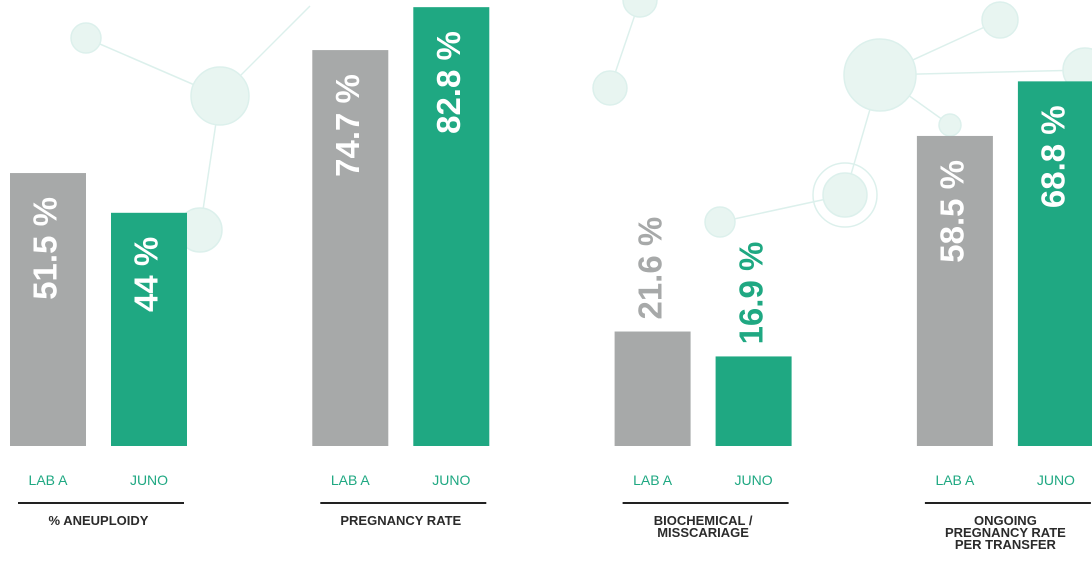  What do you see at coordinates (703, 526) in the screenshot?
I see `group-title: BIOCHEMICAL / MISSCARIAGE` at bounding box center [703, 526].